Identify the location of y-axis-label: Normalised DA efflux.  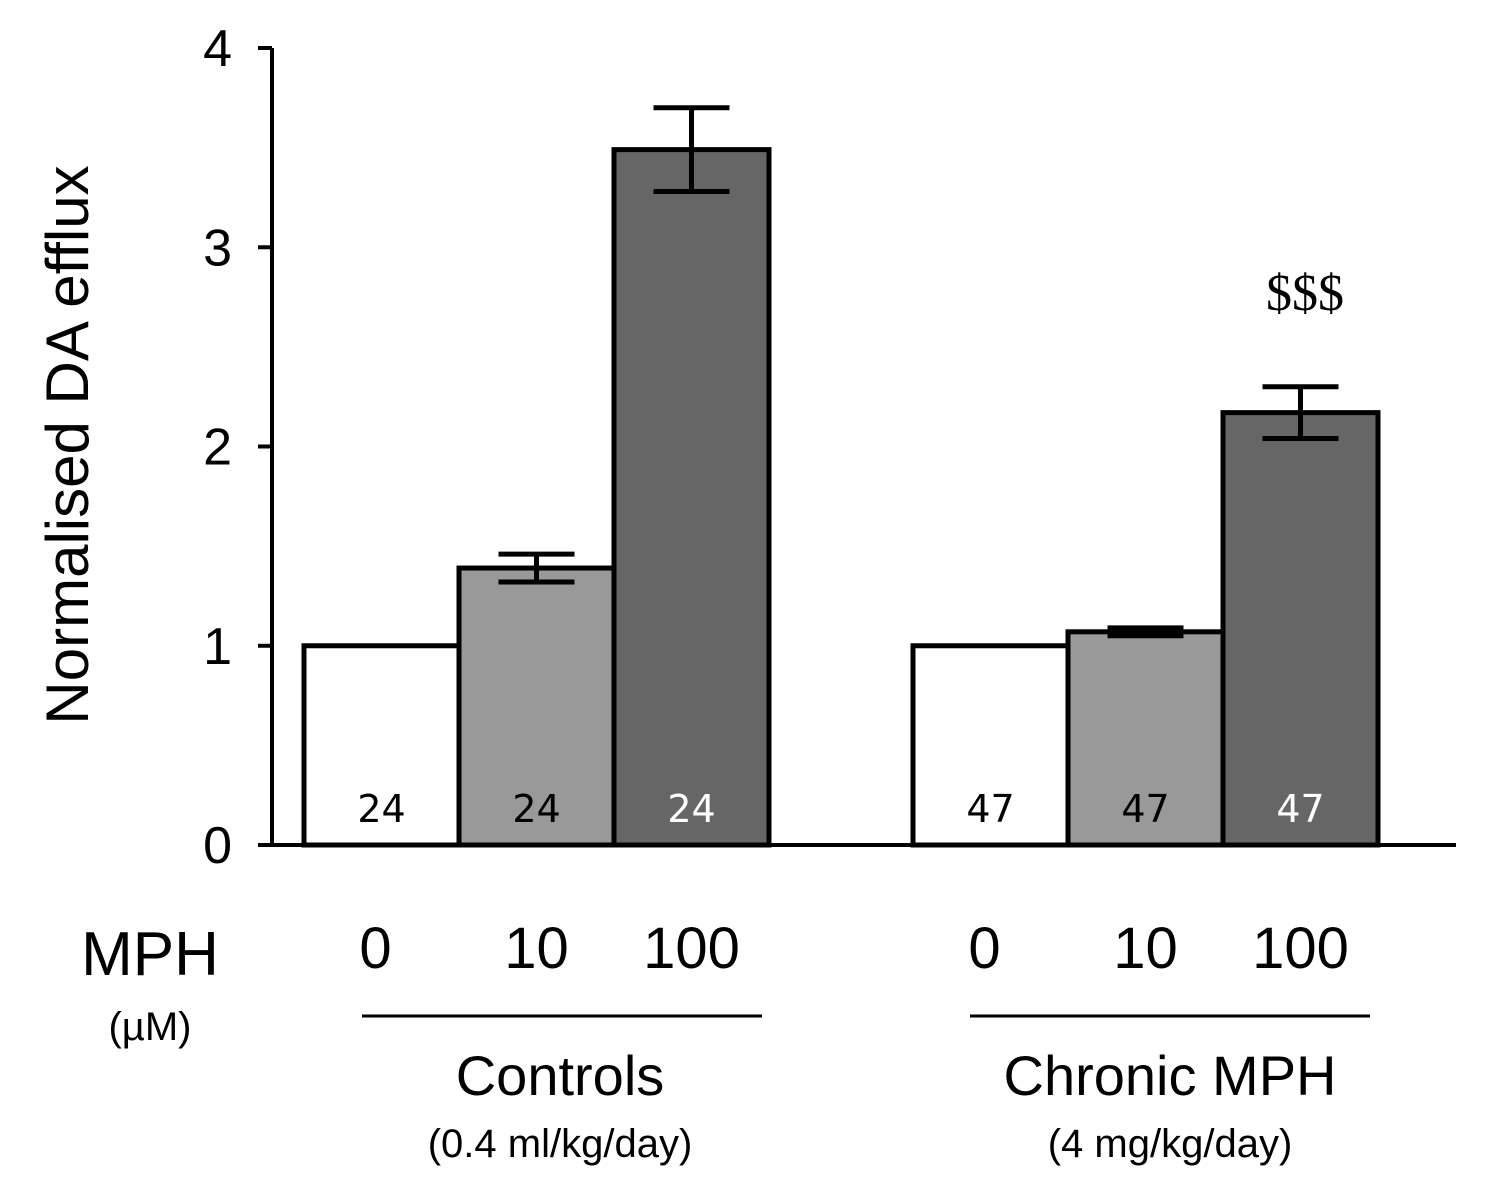
(67, 444).